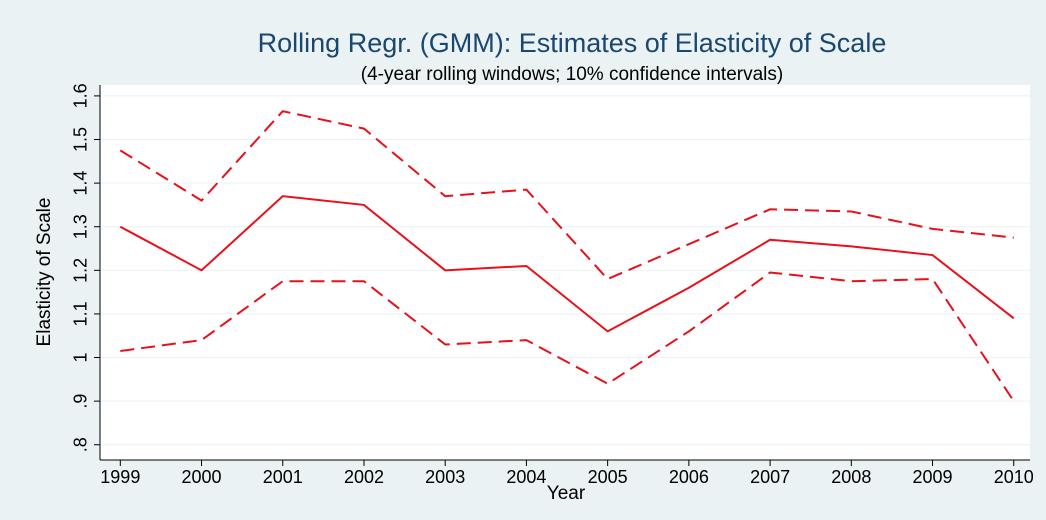  I want to click on y-tick-label: 1, so click(81, 358).